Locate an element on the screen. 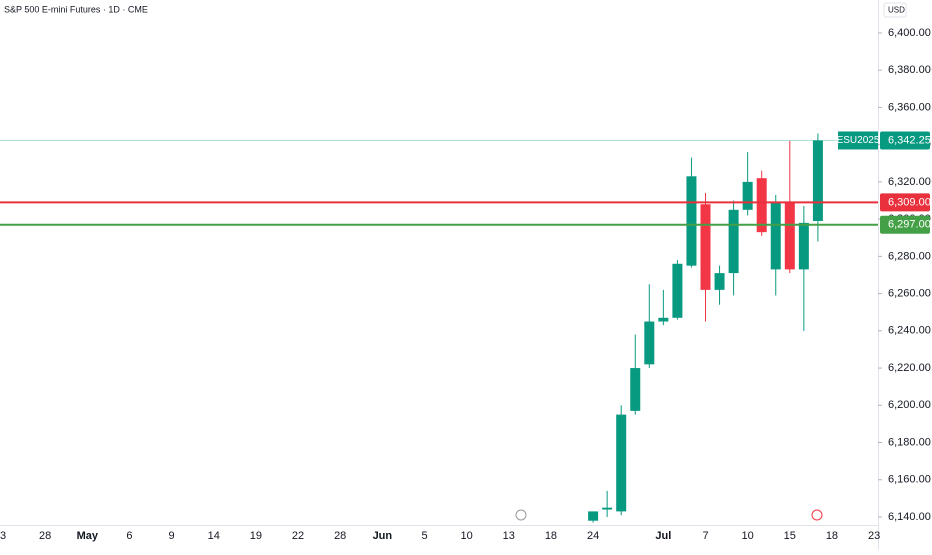  x-tick-label: 5 is located at coordinates (424, 536).